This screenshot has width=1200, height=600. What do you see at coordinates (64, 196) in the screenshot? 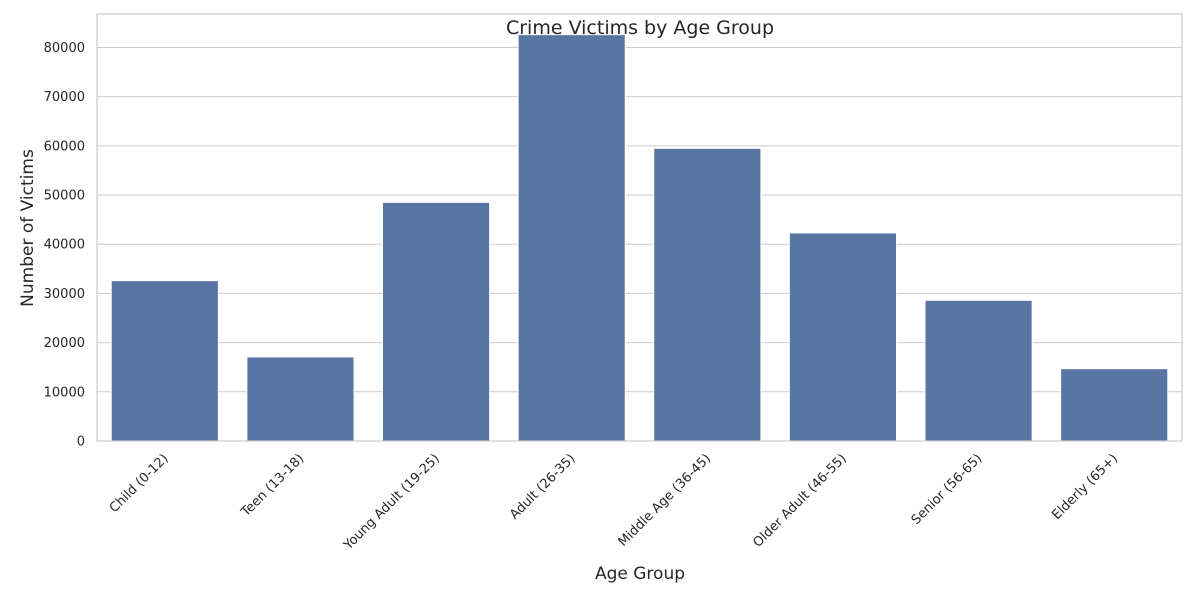
I see `y-tick-label: 50000` at bounding box center [64, 196].